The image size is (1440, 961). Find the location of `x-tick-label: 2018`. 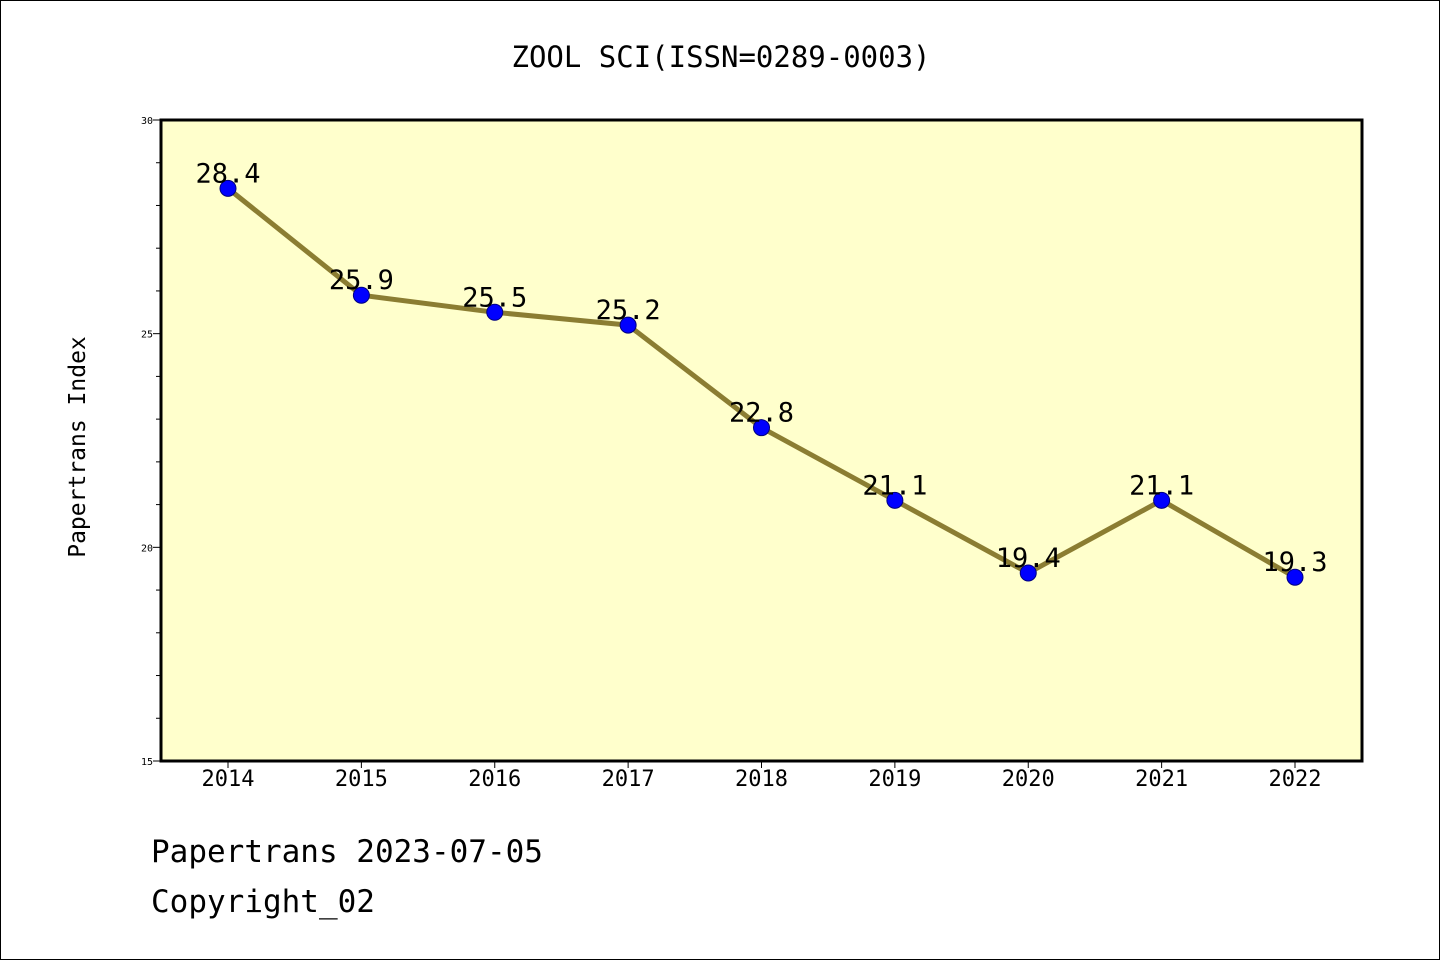

x-tick-label: 2018 is located at coordinates (761, 779).